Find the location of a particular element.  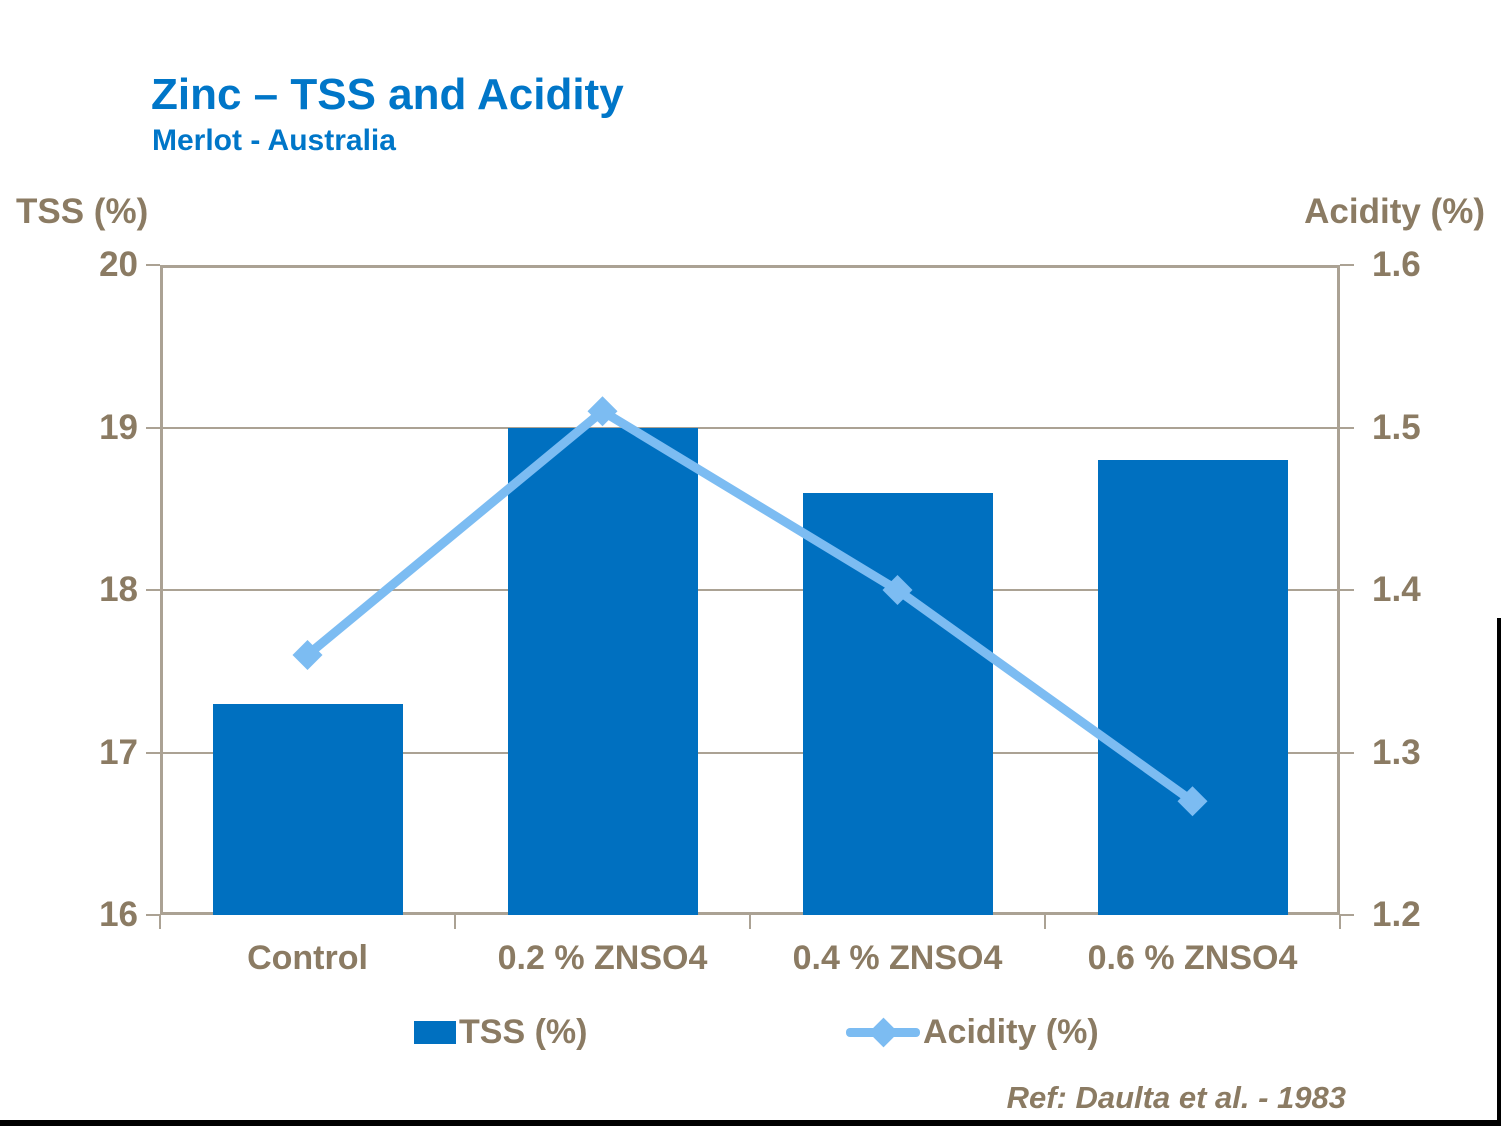

x-category-label: 0.6 % ZNSO4 is located at coordinates (1192, 958).